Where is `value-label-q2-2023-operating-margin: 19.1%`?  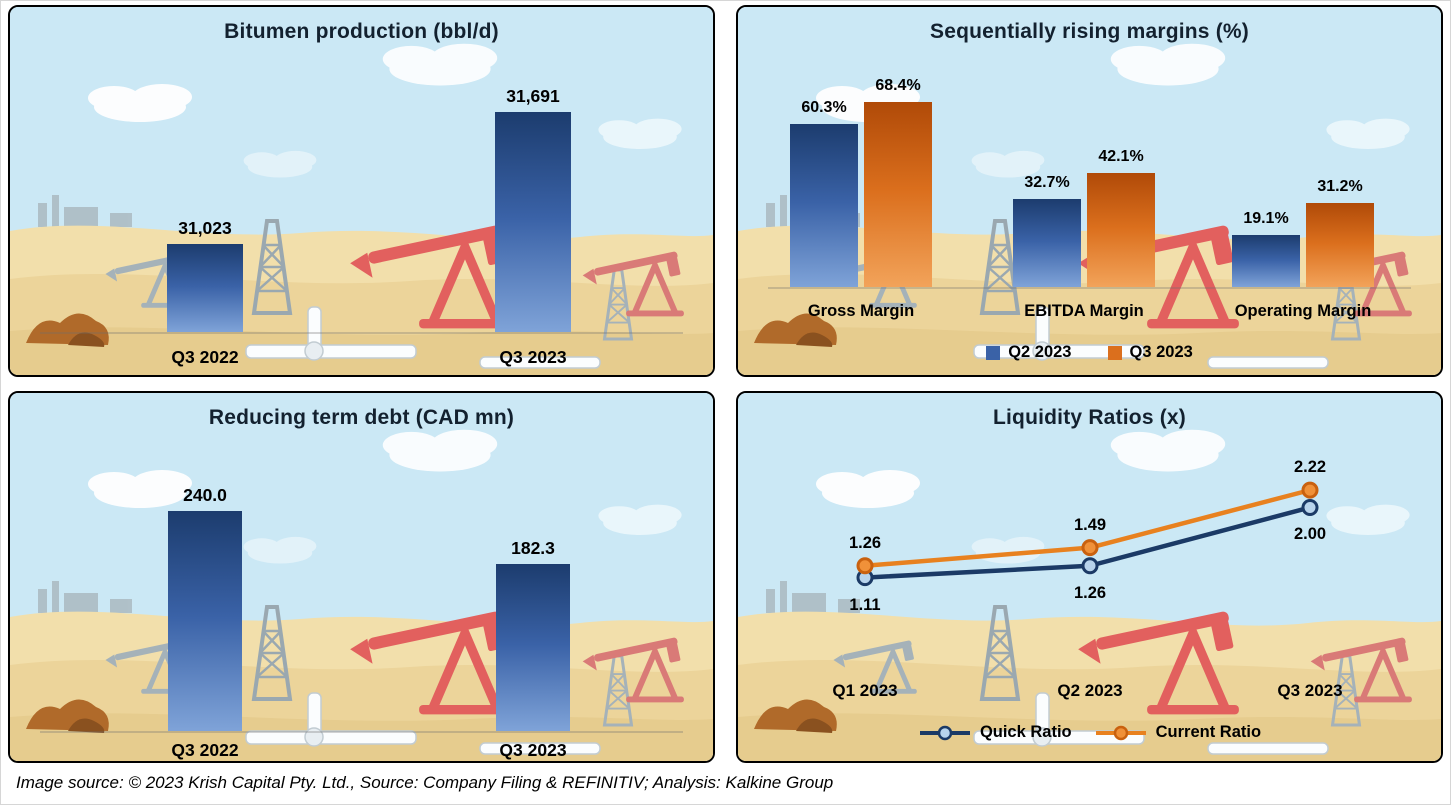
value-label-q2-2023-operating-margin: 19.1% is located at coordinates (1266, 219).